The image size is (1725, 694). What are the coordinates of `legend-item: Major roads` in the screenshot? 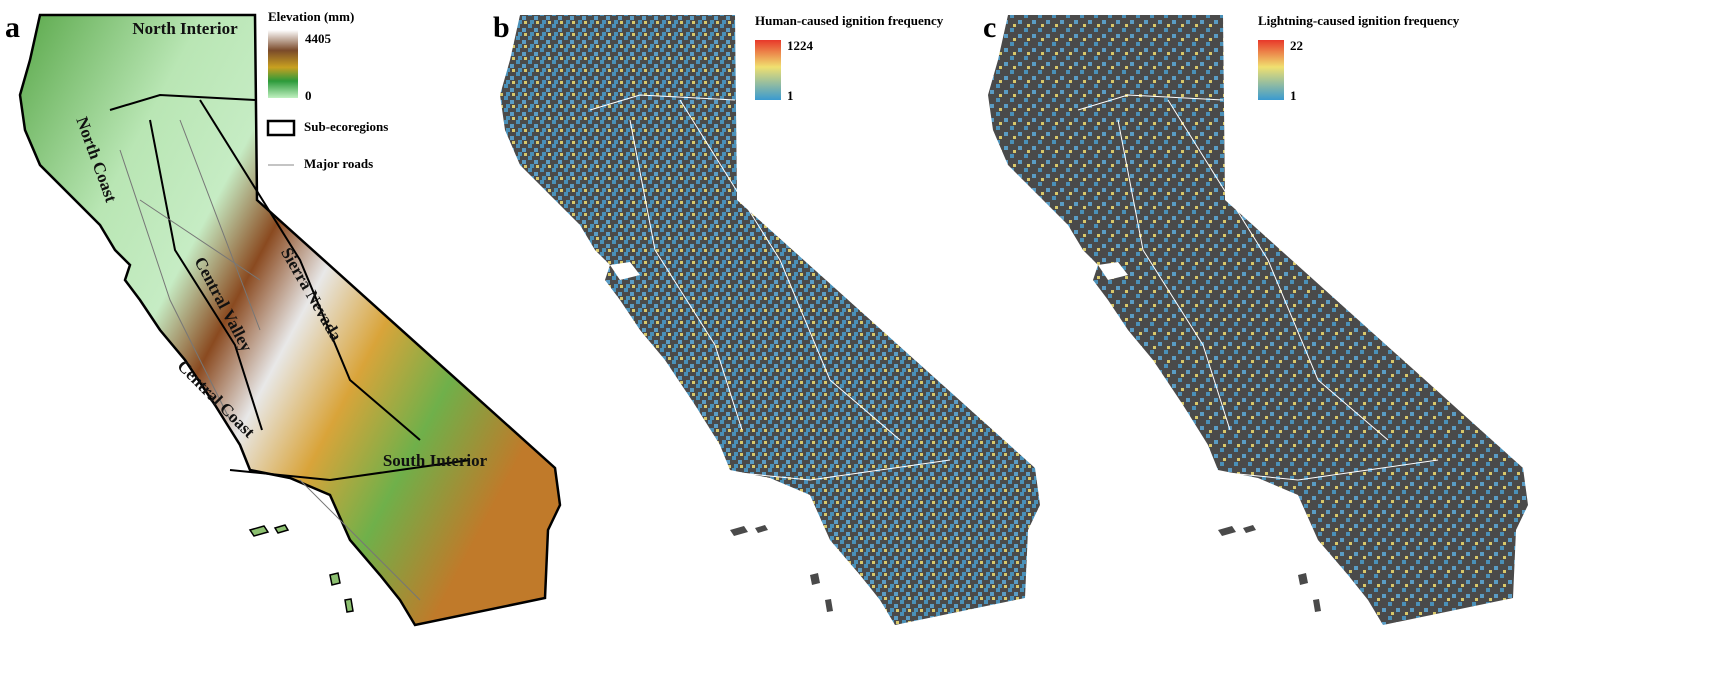 It's located at (338, 163).